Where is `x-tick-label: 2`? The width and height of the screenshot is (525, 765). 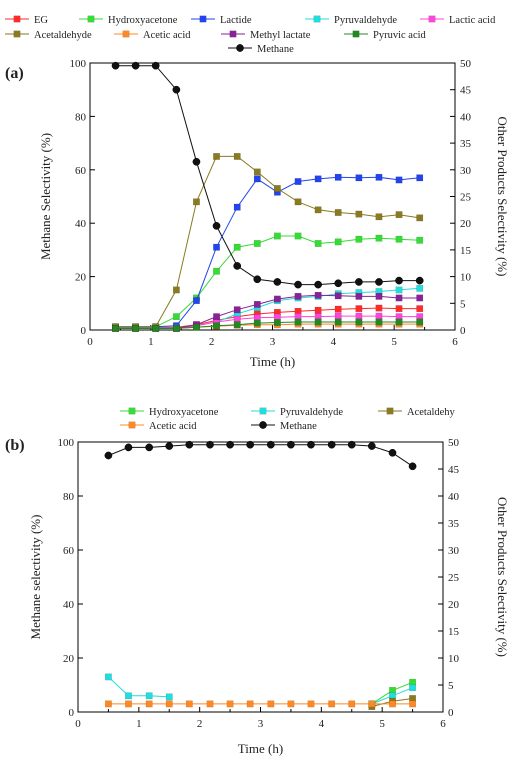
x-tick-label: 2 is located at coordinates (200, 724).